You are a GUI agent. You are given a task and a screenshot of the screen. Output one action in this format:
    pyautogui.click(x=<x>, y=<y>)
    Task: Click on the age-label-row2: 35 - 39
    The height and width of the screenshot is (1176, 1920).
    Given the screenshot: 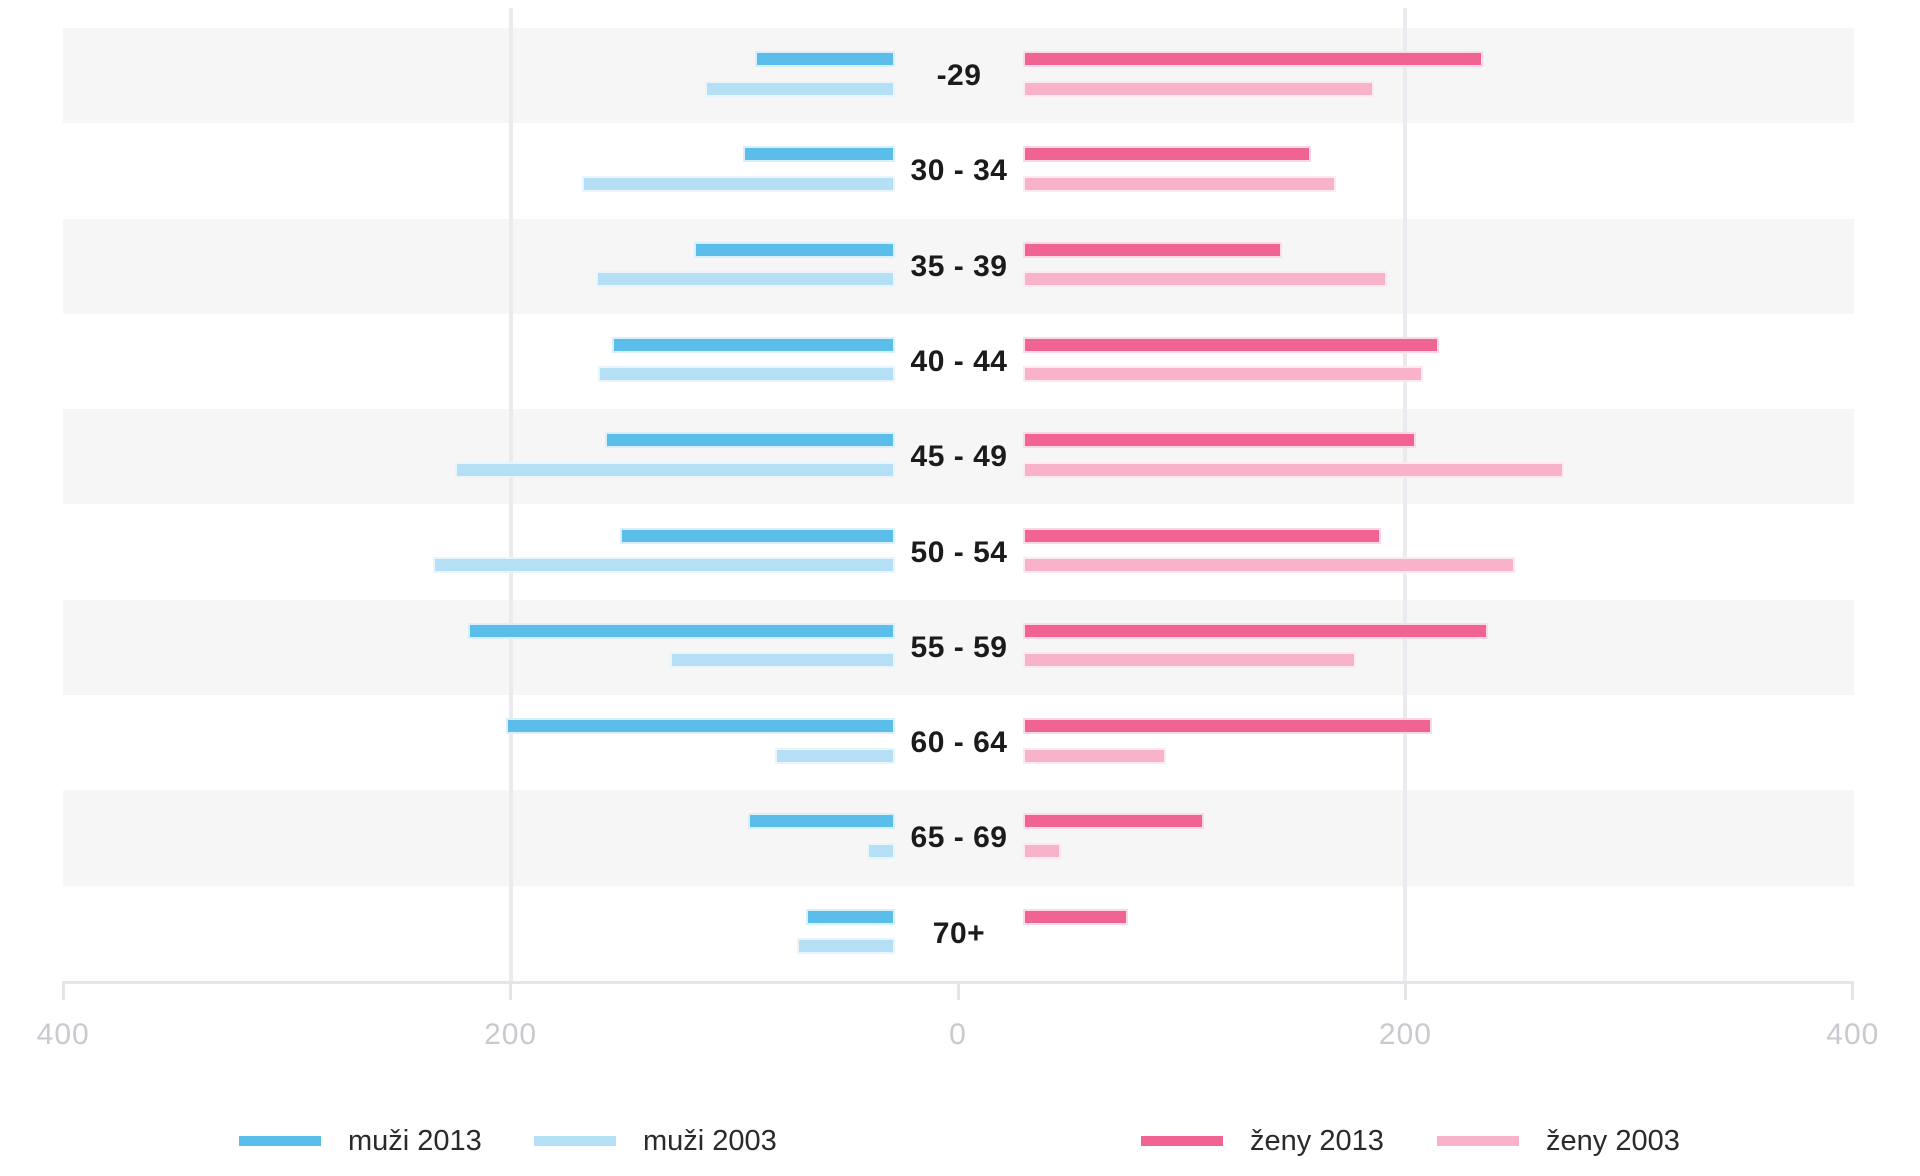 What is the action you would take?
    pyautogui.click(x=959, y=266)
    